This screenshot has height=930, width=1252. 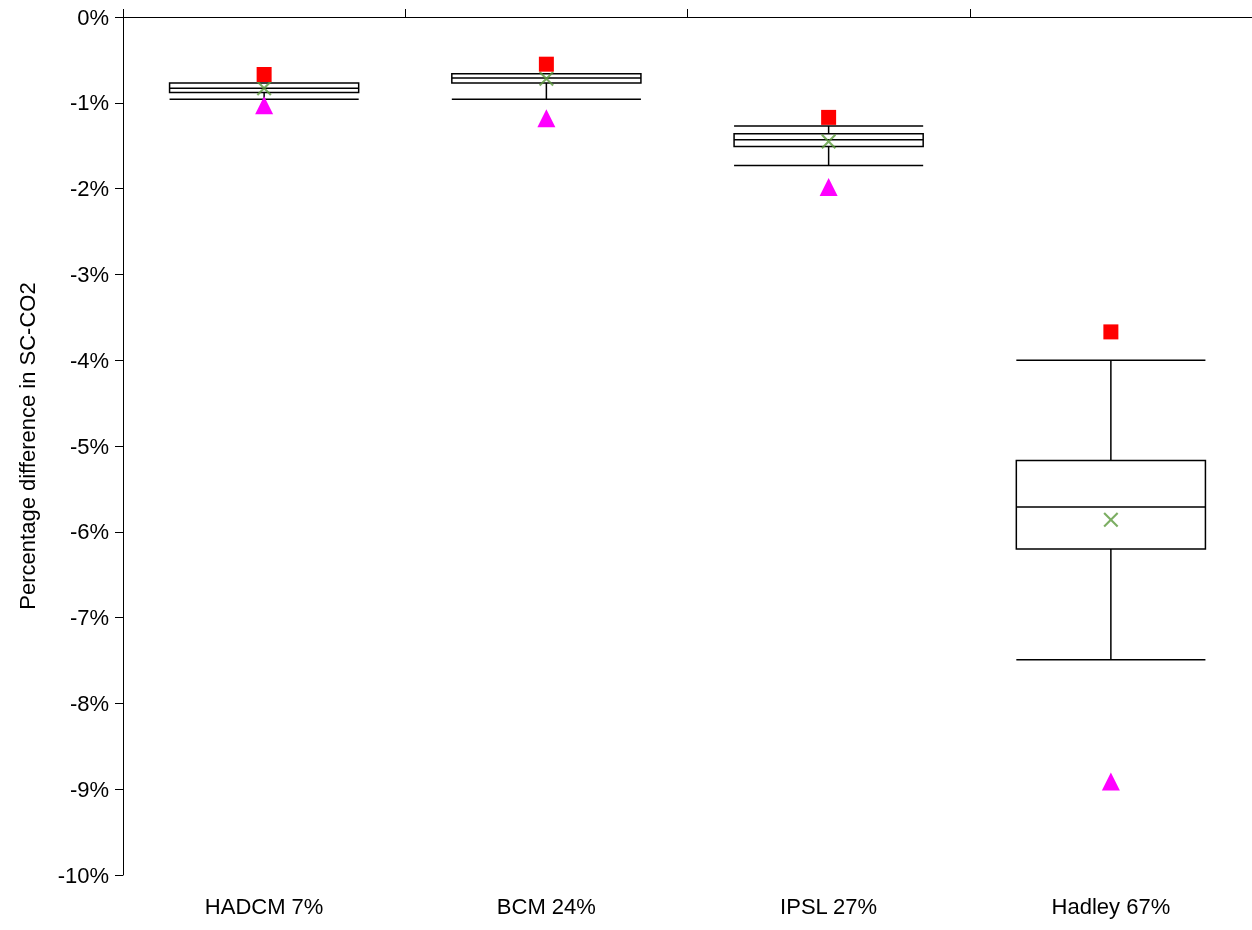 What do you see at coordinates (27, 446) in the screenshot?
I see `y-axis-title: Percentage difference in SC-CO2` at bounding box center [27, 446].